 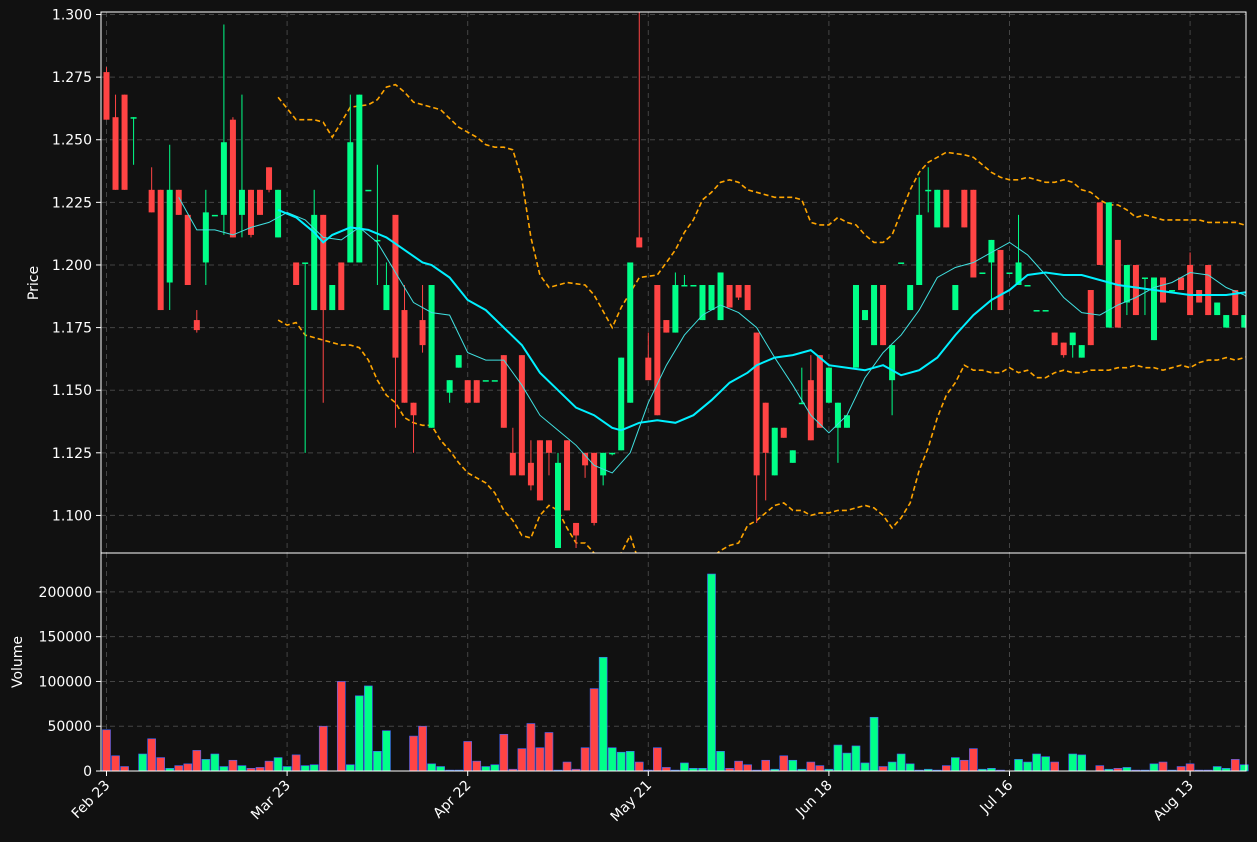 What do you see at coordinates (72, 391) in the screenshot?
I see `price-tick-label: 1.150` at bounding box center [72, 391].